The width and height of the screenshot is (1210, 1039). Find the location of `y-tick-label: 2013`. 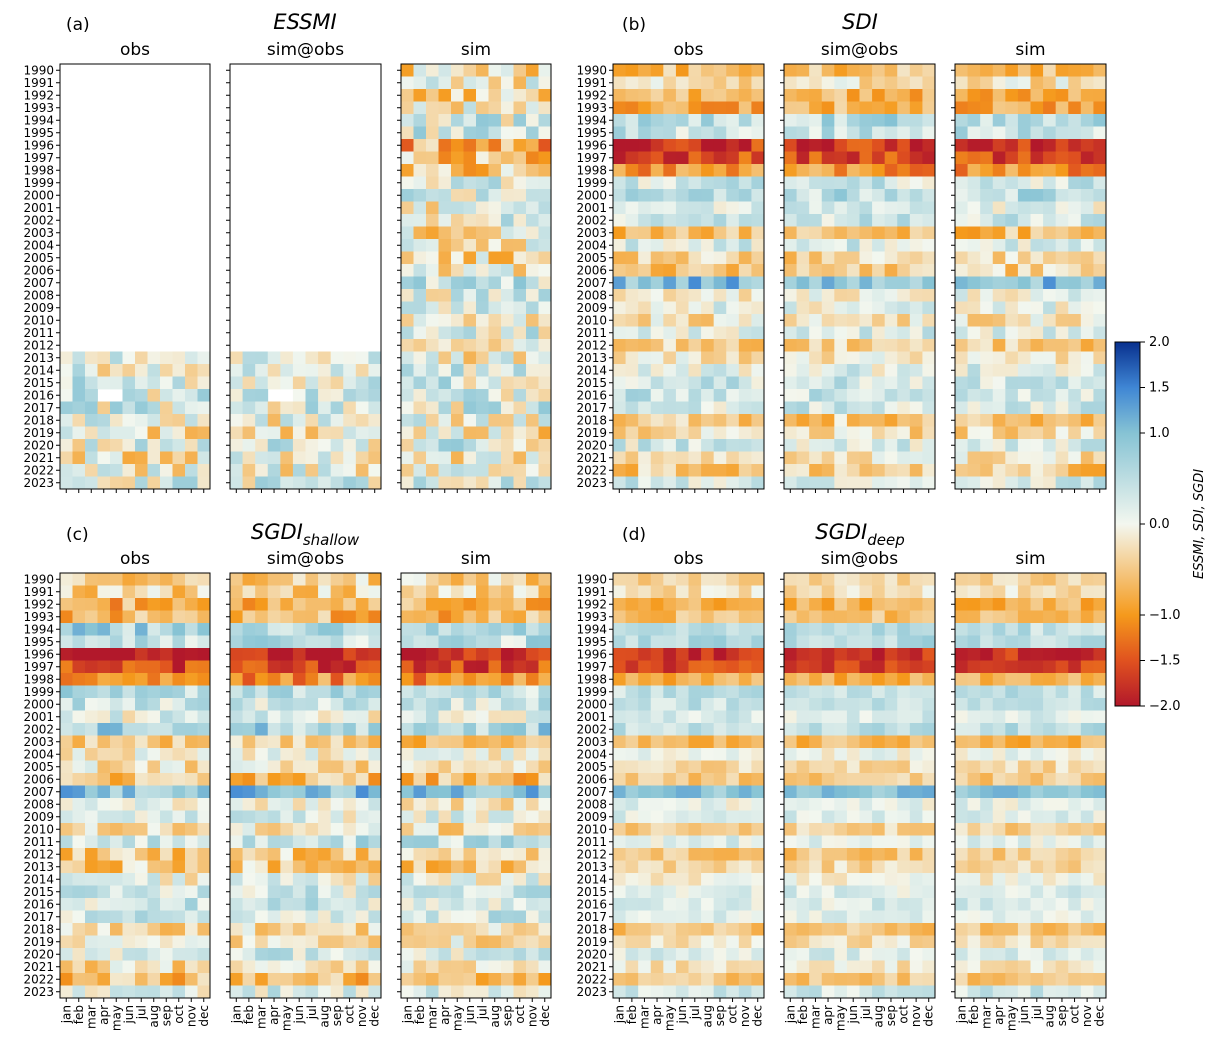

y-tick-label: 2013 is located at coordinates (38, 358).